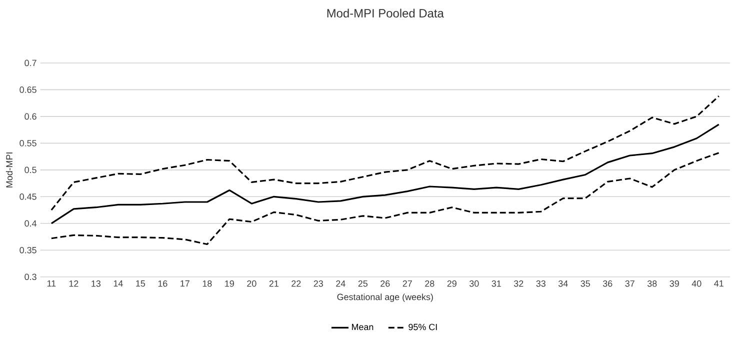 The width and height of the screenshot is (741, 349). I want to click on x-tick-label: 29, so click(451, 283).